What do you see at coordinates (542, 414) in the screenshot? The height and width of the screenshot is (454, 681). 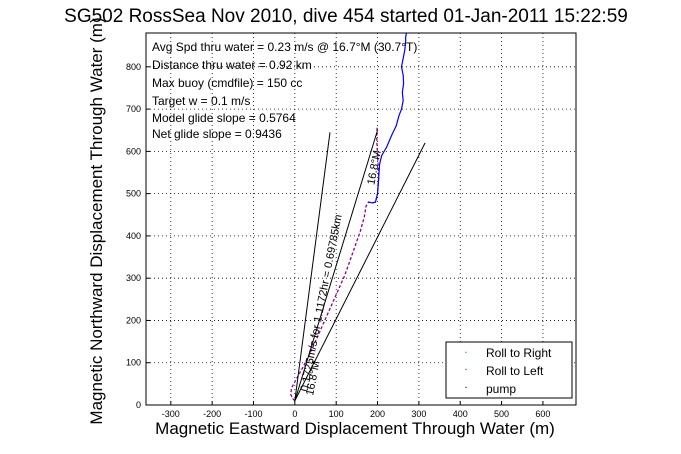 I see `x-tick-label: 600` at bounding box center [542, 414].